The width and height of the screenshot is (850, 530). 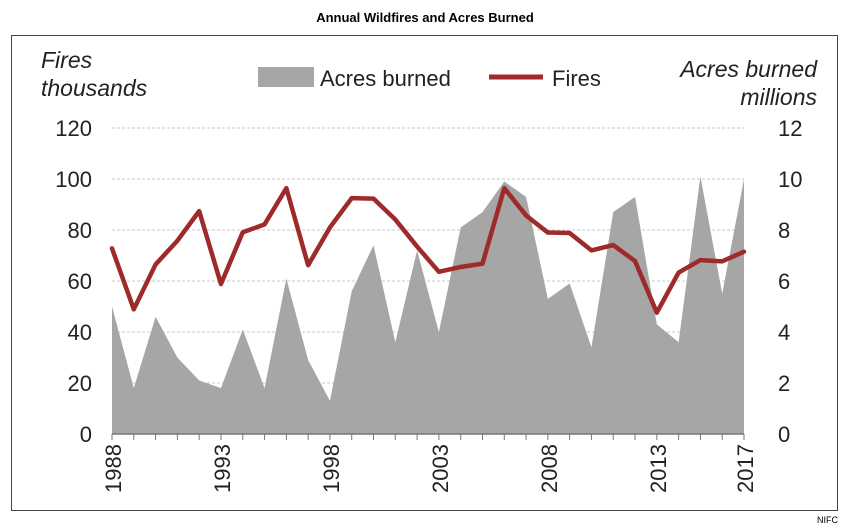 I want to click on x-tick-label: 2017, so click(x=745, y=468).